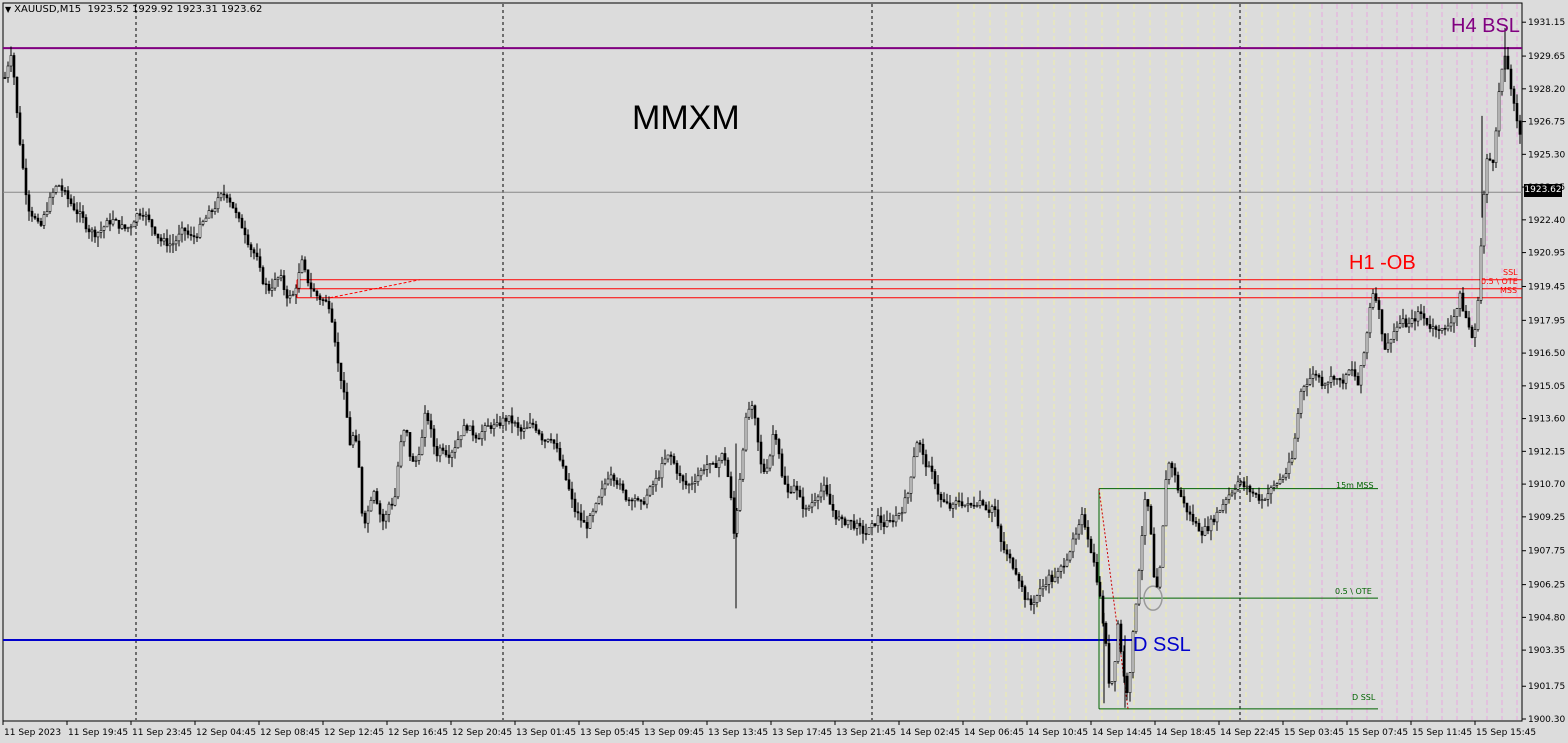 The width and height of the screenshot is (1568, 743). What do you see at coordinates (1546, 687) in the screenshot?
I see `price-tick-label: 1901.75` at bounding box center [1546, 687].